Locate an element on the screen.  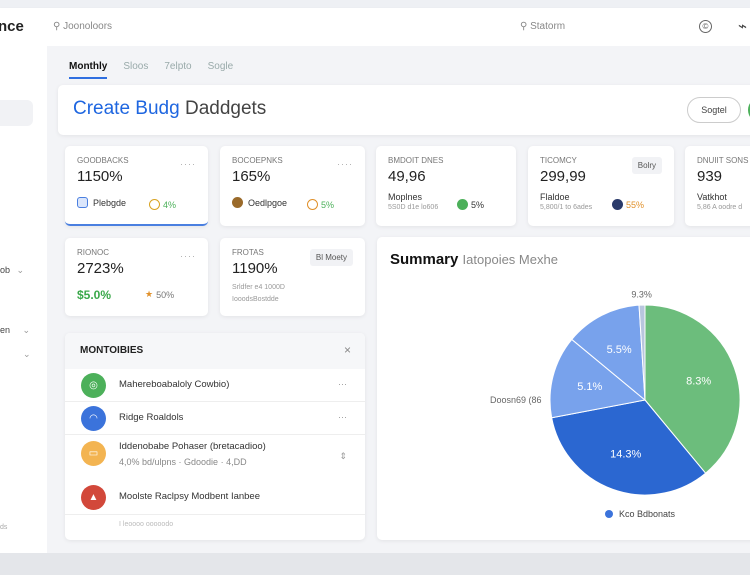
list-item: ◎ Mahereboabaloly Cowbio) ··· is located at coordinates (215, 385).